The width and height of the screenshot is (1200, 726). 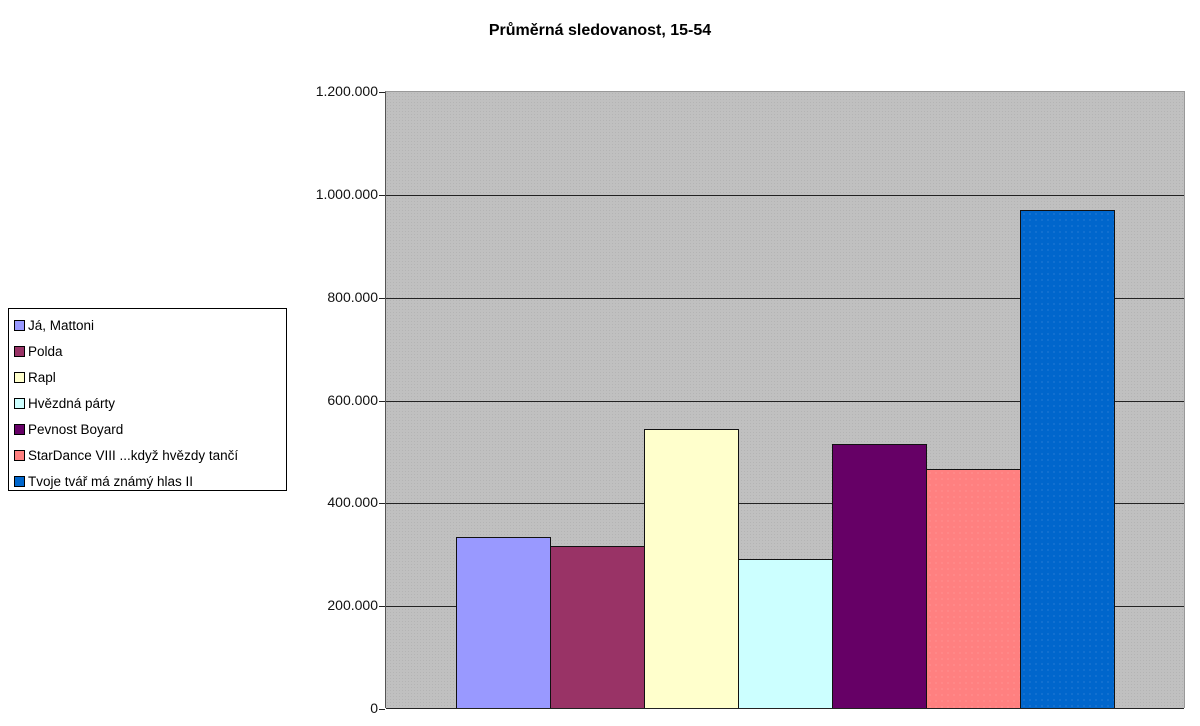 What do you see at coordinates (352, 296) in the screenshot?
I see `y-tick-label: 800.000` at bounding box center [352, 296].